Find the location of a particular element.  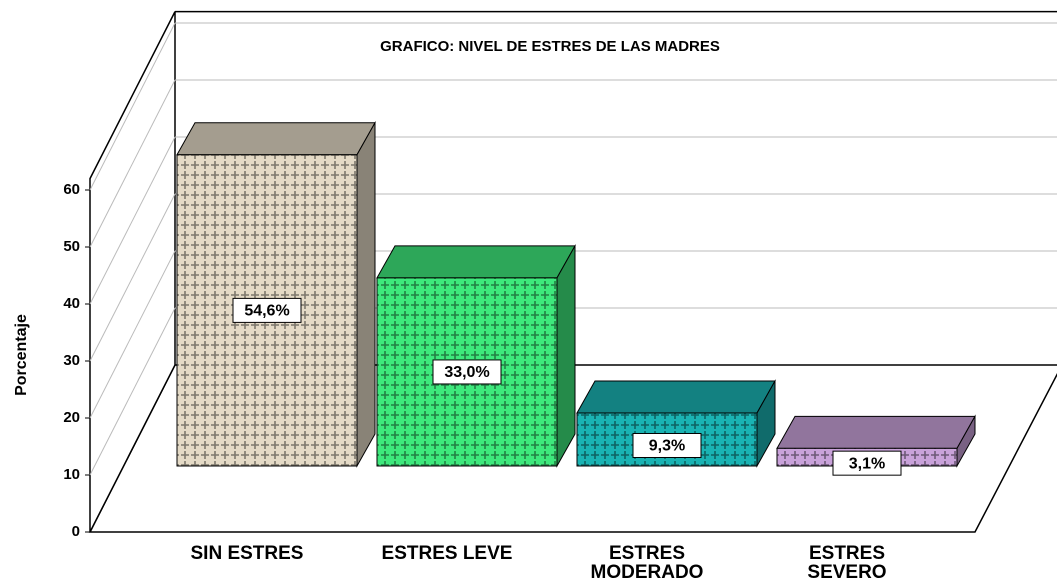

bar: 3,1% is located at coordinates (876, 445).